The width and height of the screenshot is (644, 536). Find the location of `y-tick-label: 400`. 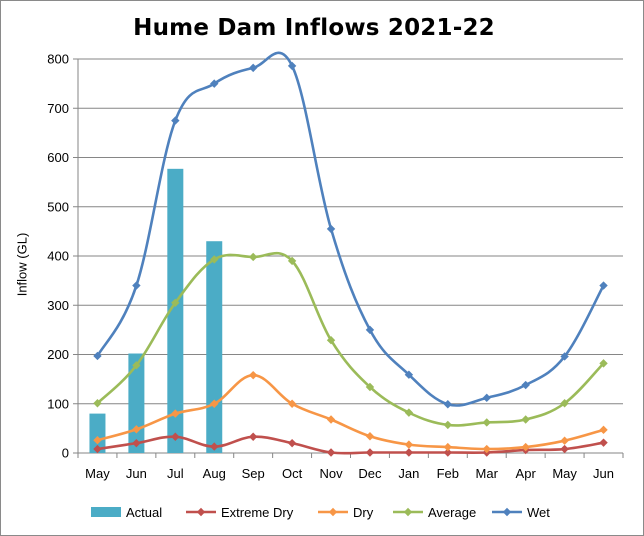

y-tick-label: 400 is located at coordinates (58, 256).